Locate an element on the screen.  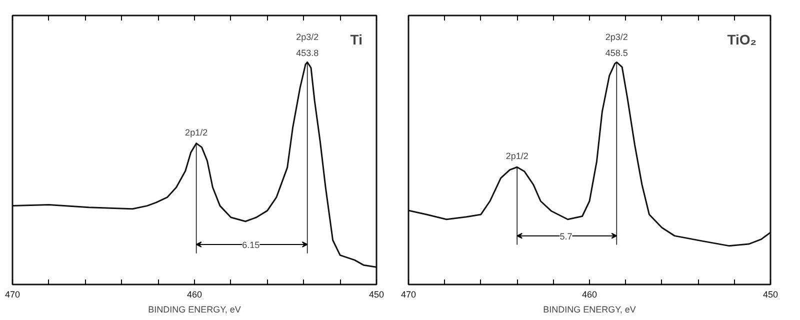
annotation: 453.8 is located at coordinates (307, 53).